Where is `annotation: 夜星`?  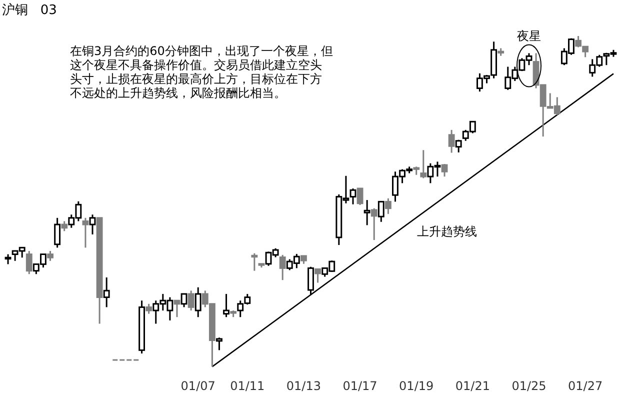
annotation: 夜星 is located at coordinates (528, 35).